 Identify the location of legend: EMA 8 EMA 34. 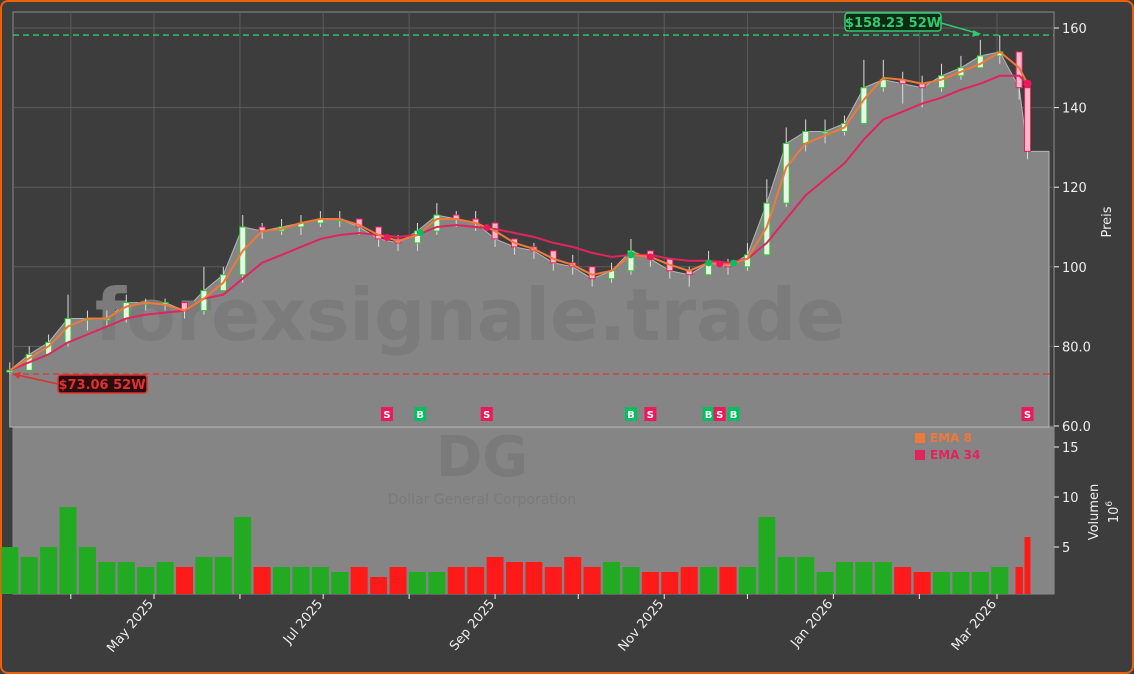
(947, 446).